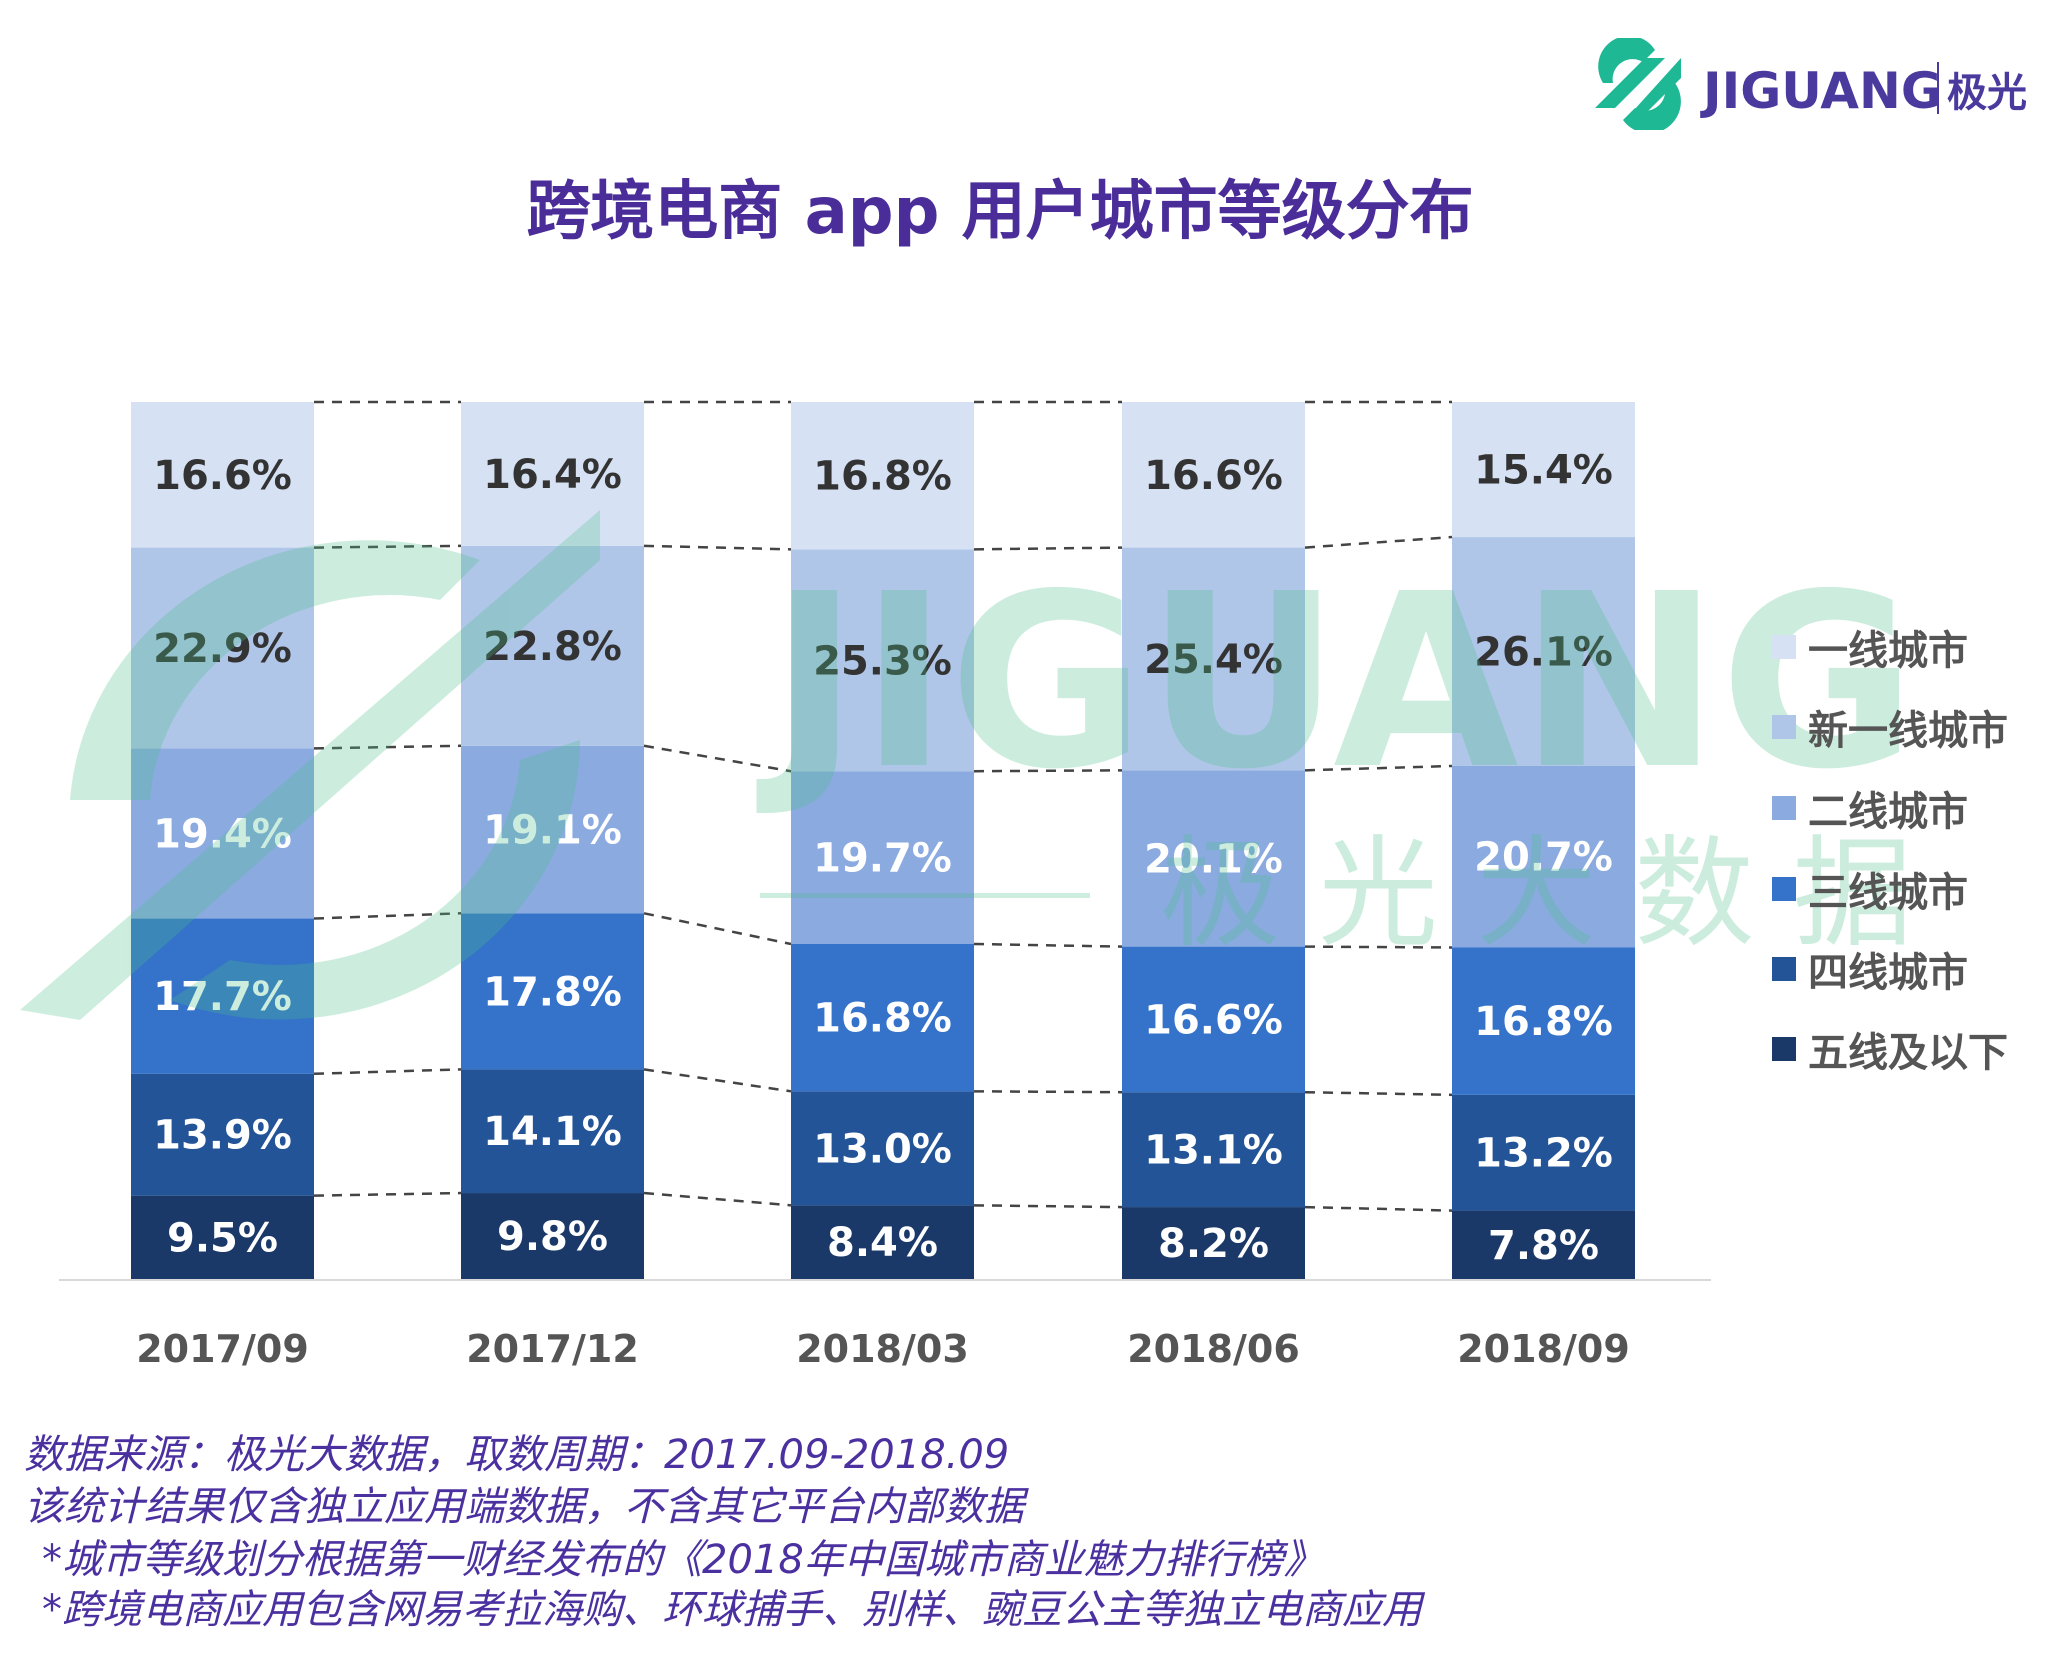  I want to click on data-label: 19.4%, so click(222, 834).